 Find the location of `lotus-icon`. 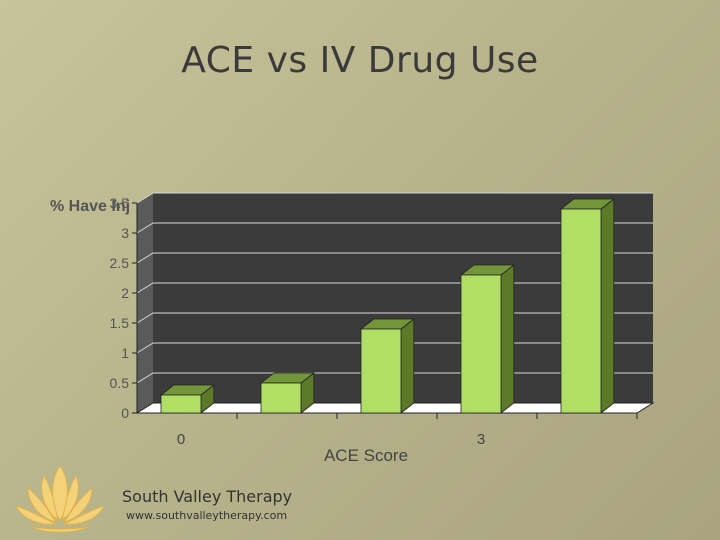

lotus-icon is located at coordinates (60, 499).